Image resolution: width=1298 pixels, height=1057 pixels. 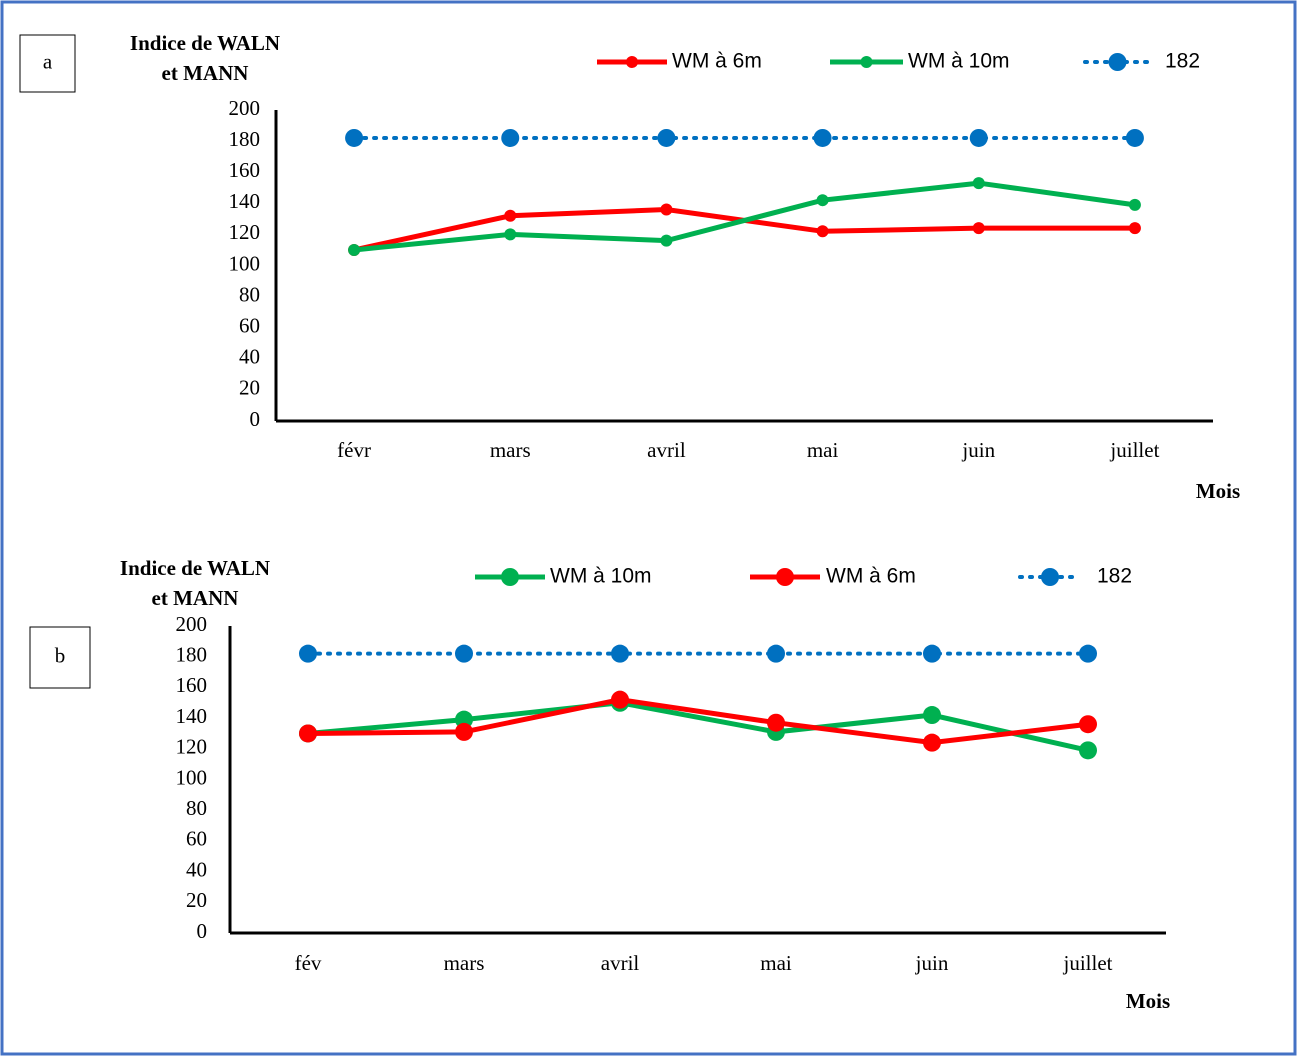 What do you see at coordinates (48, 61) in the screenshot?
I see `panel-label: a` at bounding box center [48, 61].